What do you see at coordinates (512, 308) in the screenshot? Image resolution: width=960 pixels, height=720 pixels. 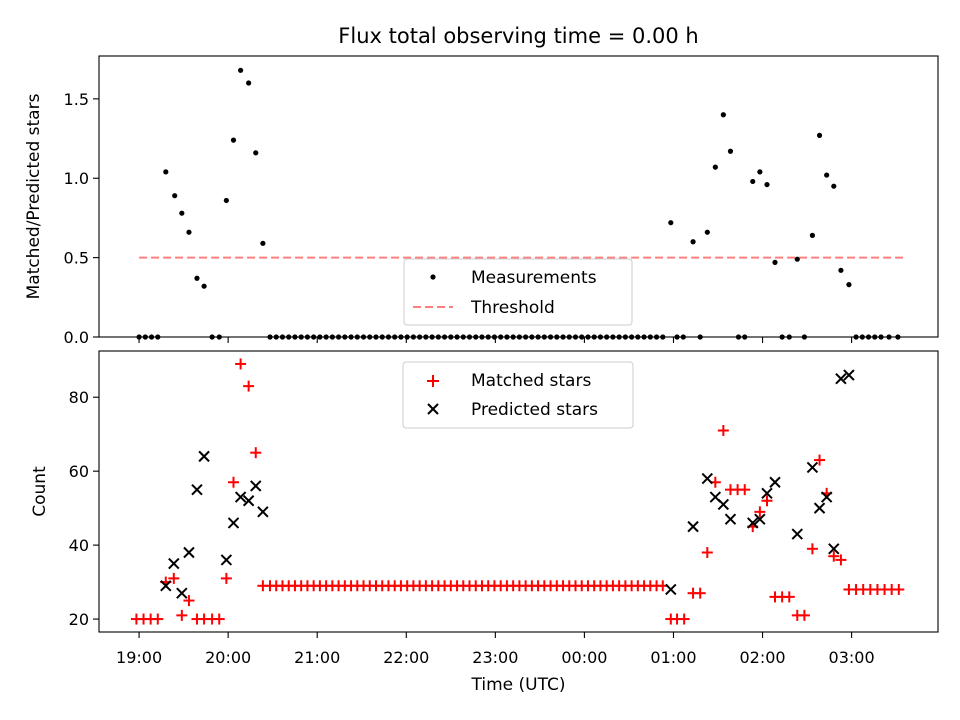 I see `legend-threshold-label: Threshold` at bounding box center [512, 308].